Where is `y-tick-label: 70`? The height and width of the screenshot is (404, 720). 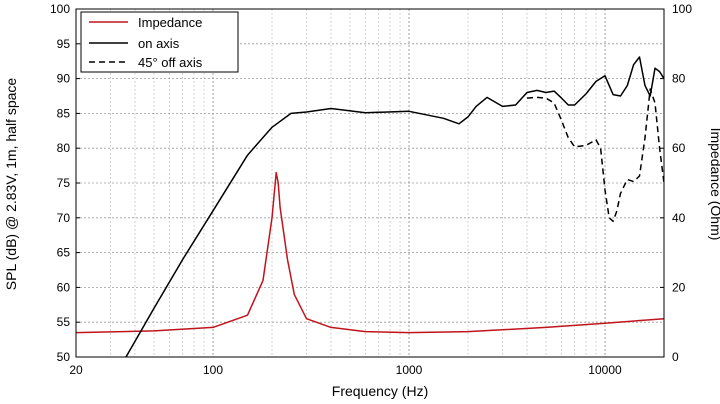 y-tick-label: 70 is located at coordinates (64, 218).